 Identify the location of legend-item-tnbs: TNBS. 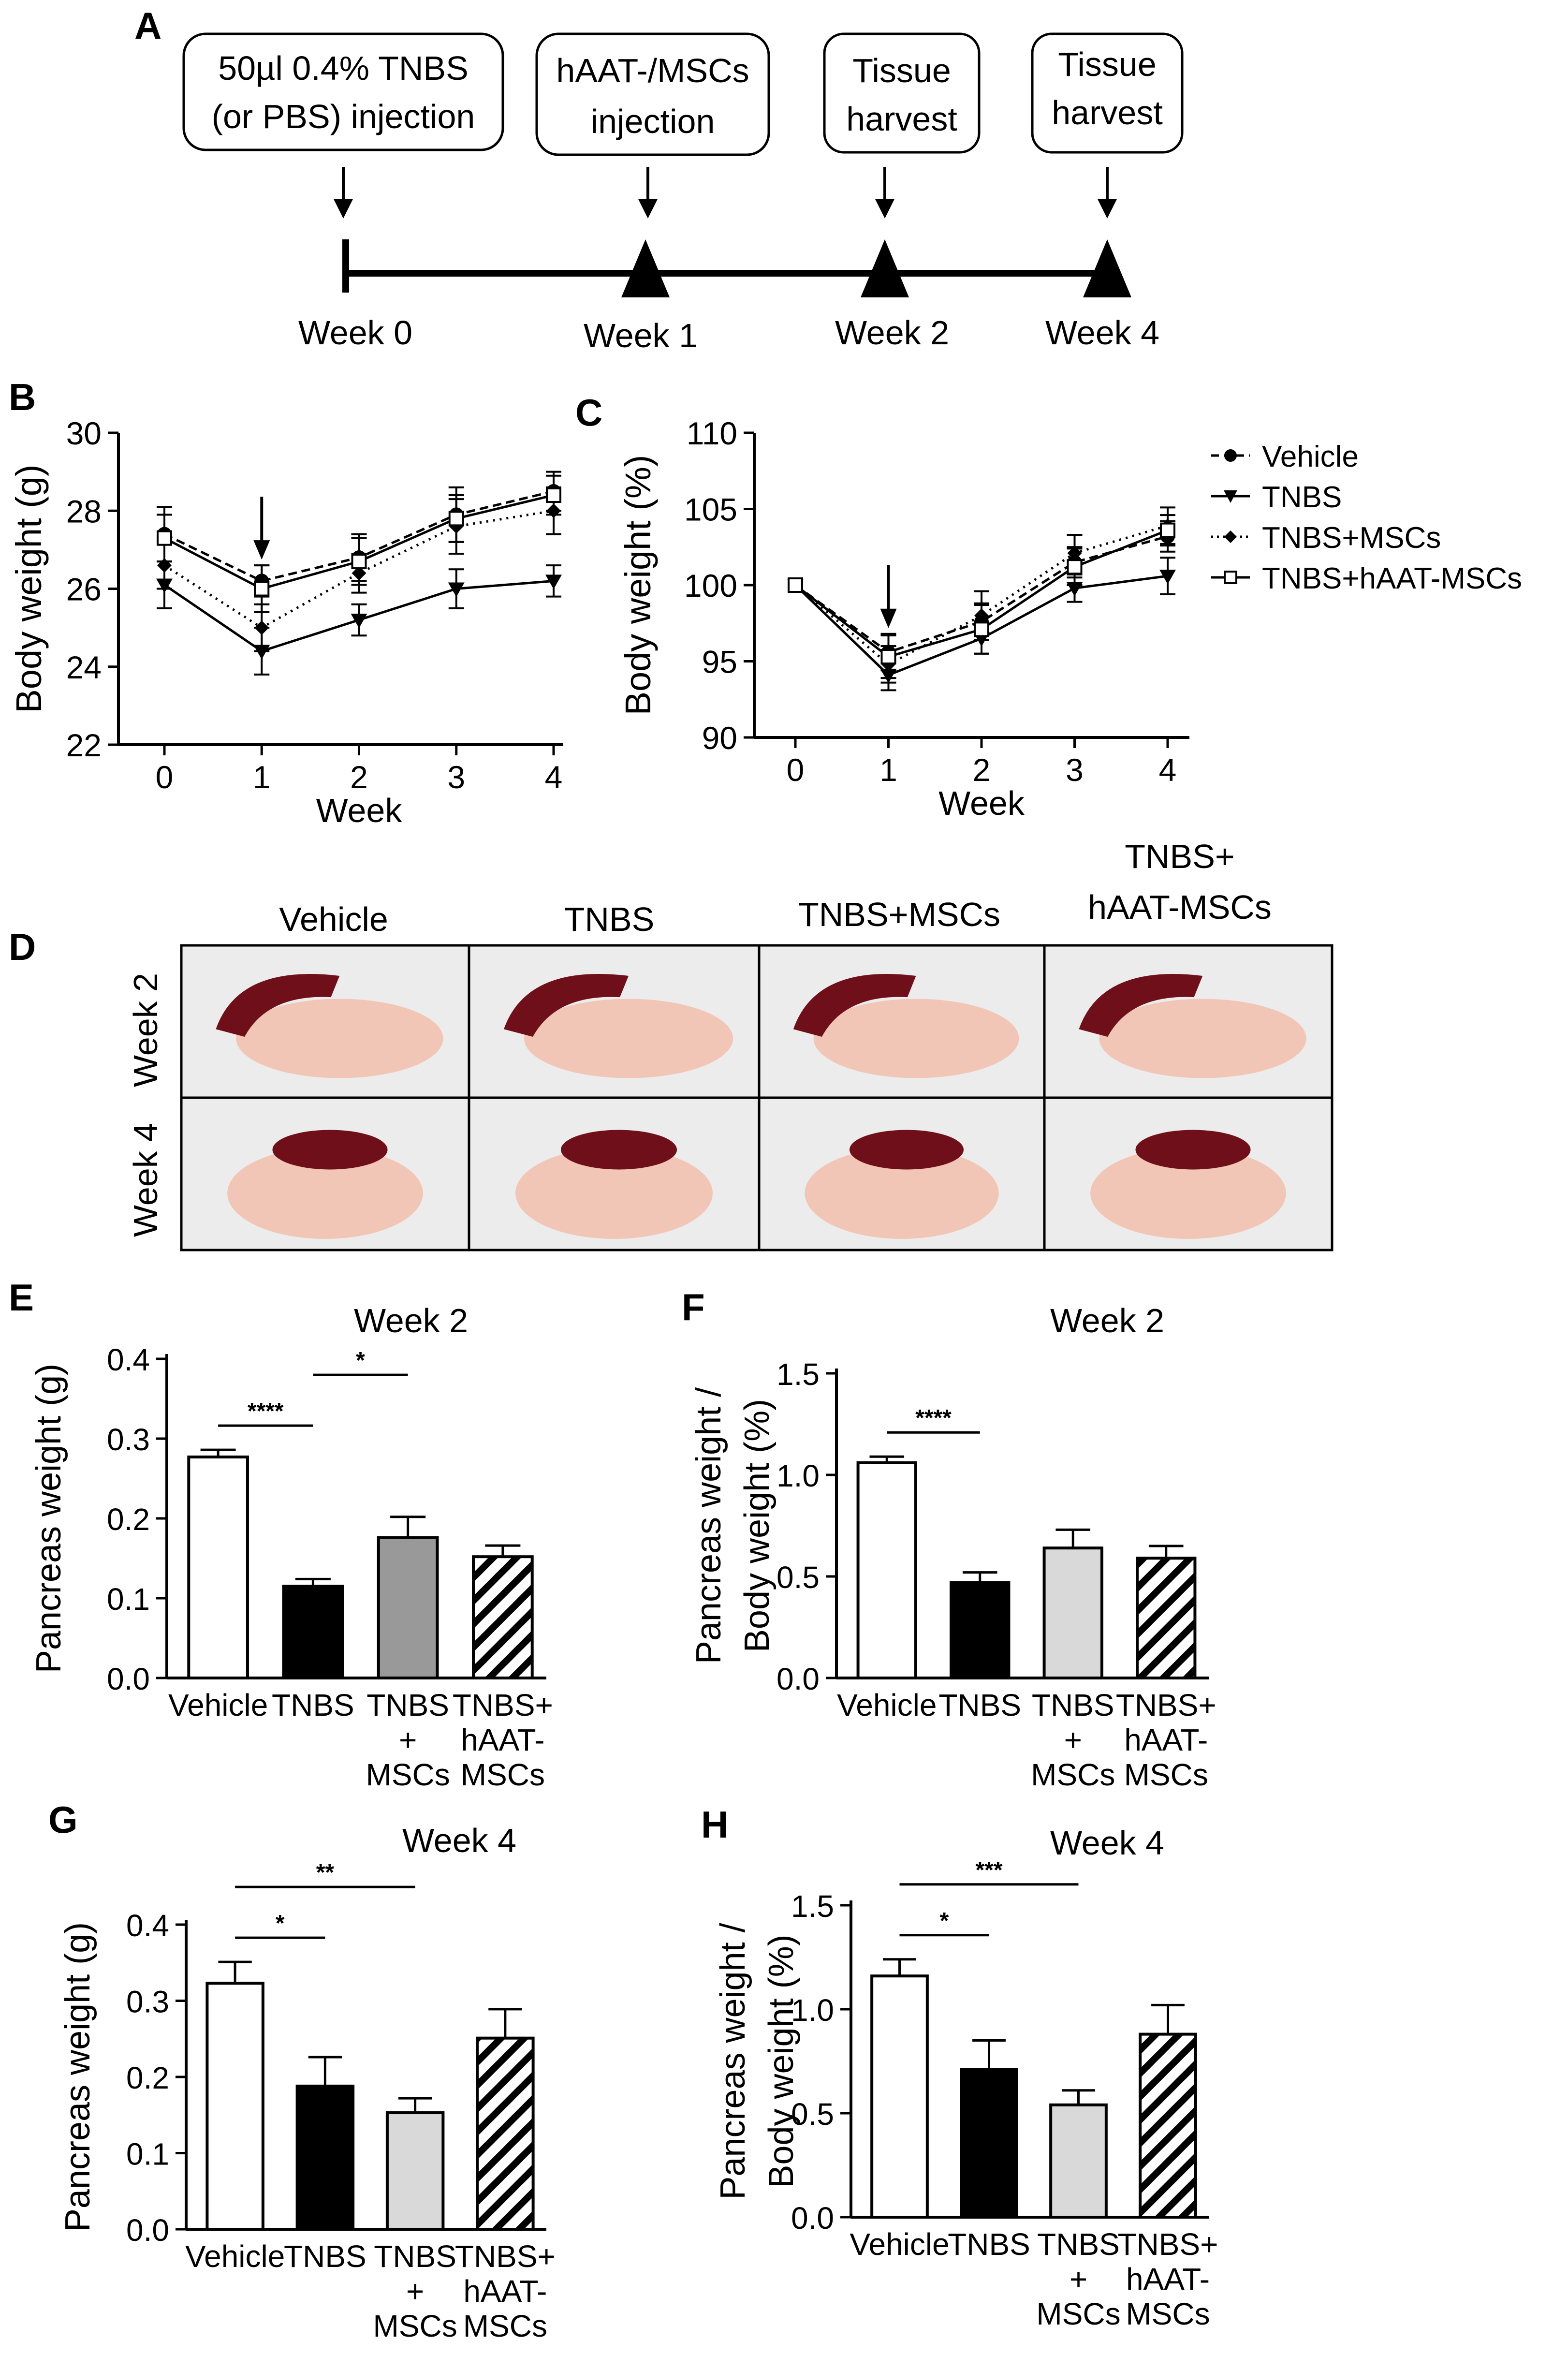
(1276, 497).